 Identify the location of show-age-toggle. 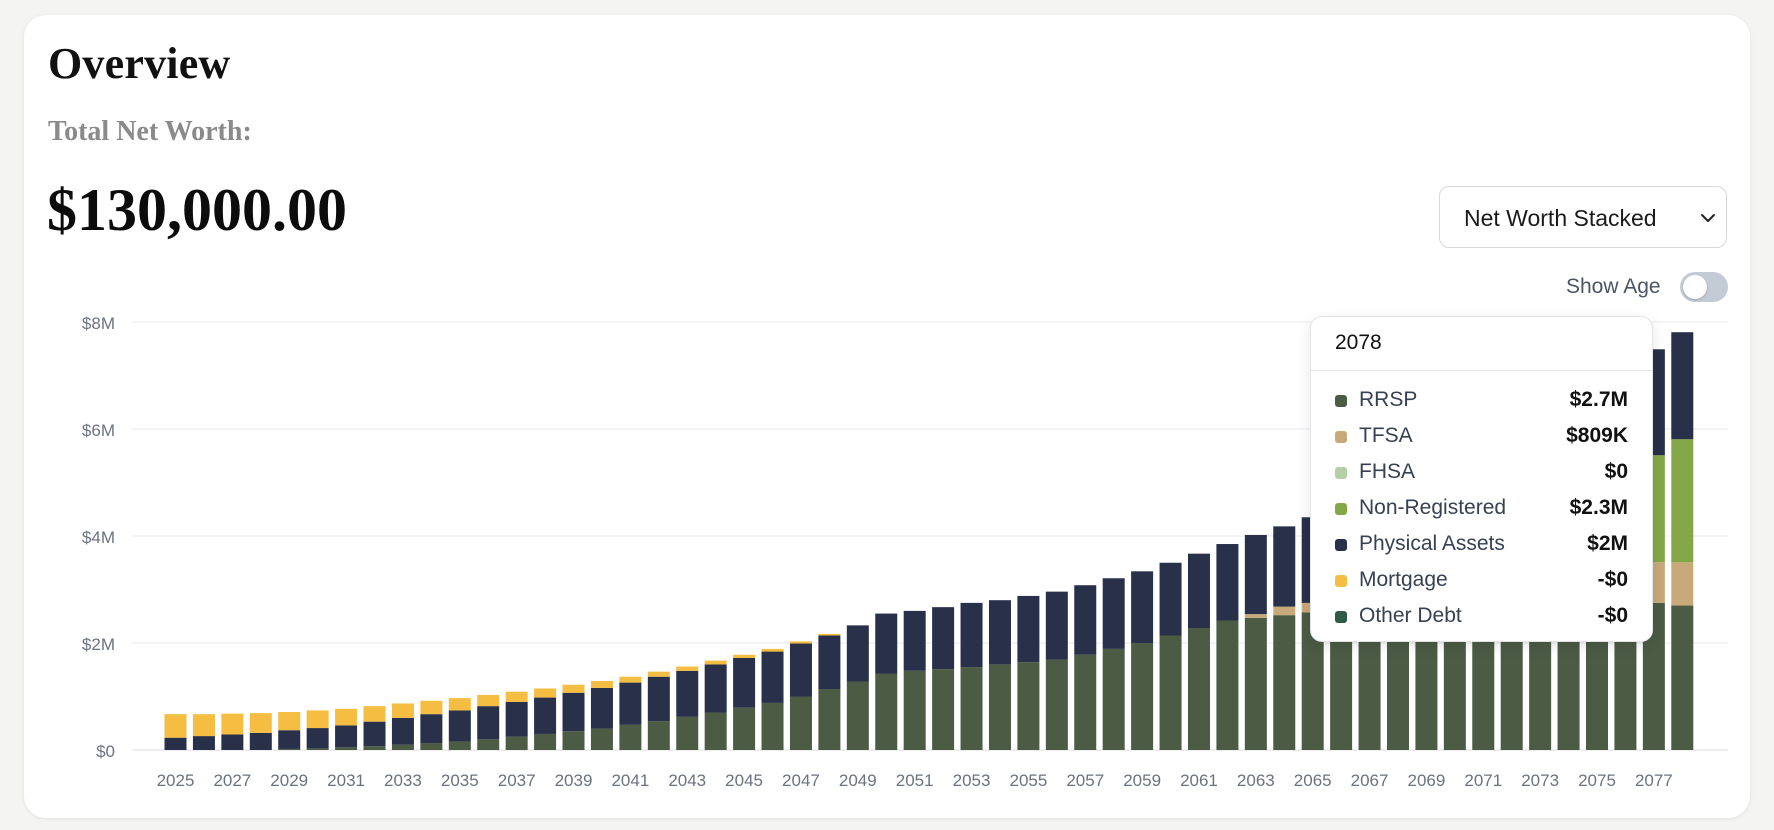
(1704, 287).